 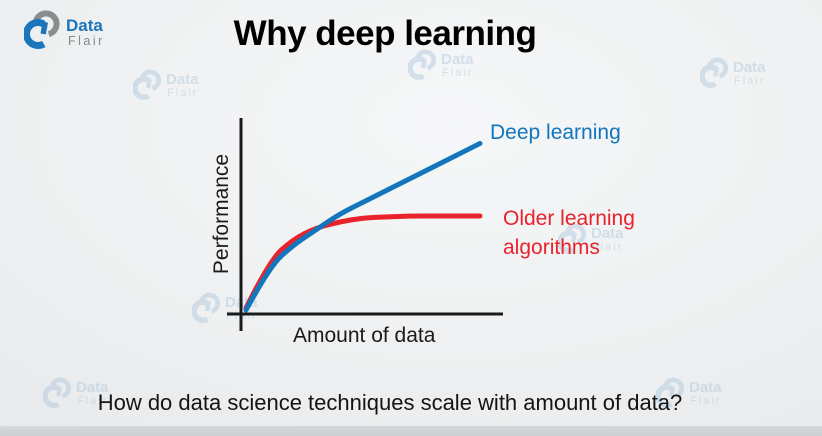 I want to click on logo-brand-top: Data, so click(x=84, y=25).